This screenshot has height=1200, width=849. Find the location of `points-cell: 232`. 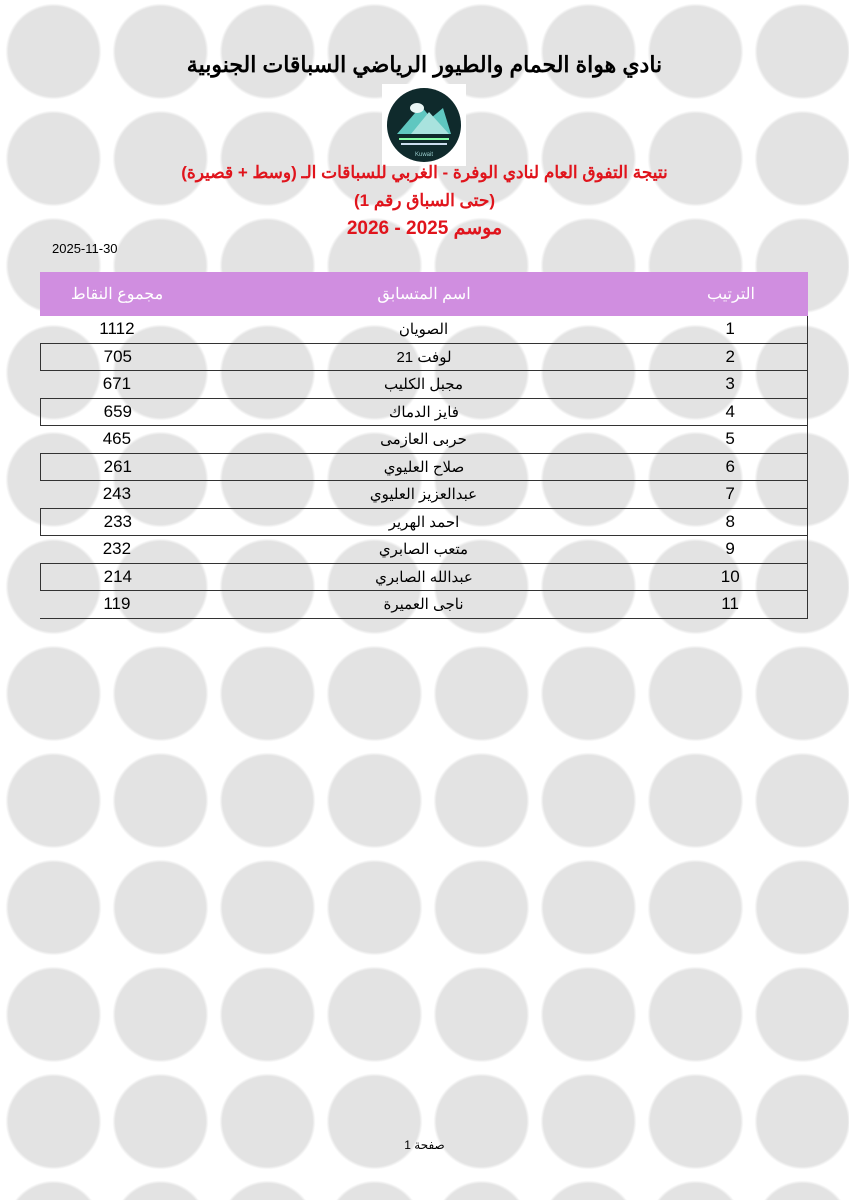

points-cell: 232 is located at coordinates (117, 549).